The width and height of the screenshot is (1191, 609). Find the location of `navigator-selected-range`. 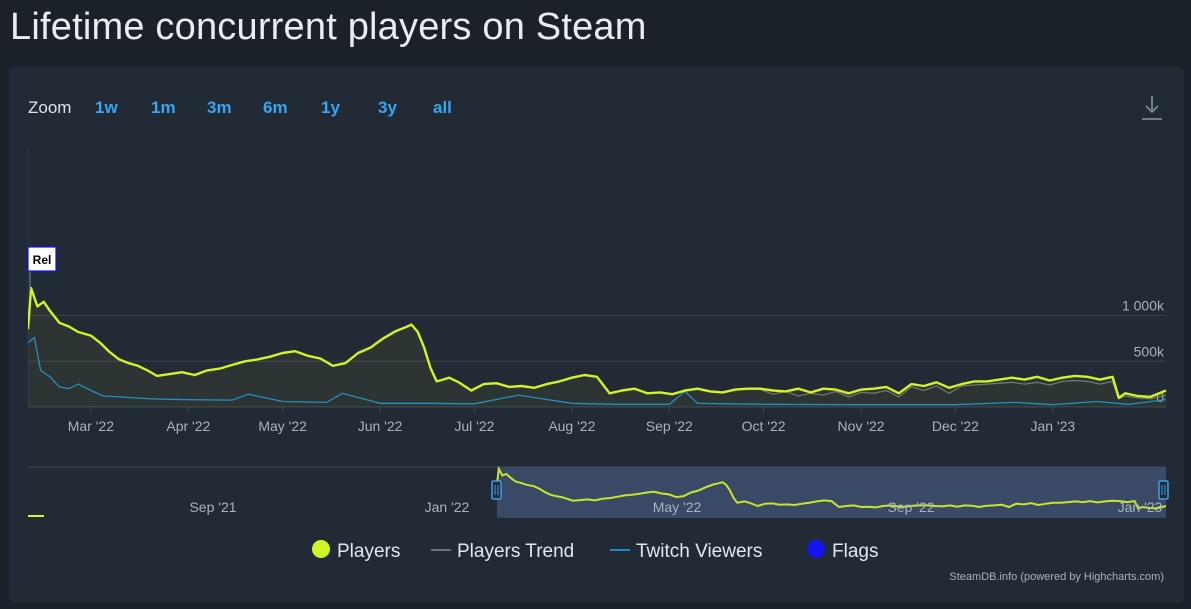

navigator-selected-range is located at coordinates (831, 492).